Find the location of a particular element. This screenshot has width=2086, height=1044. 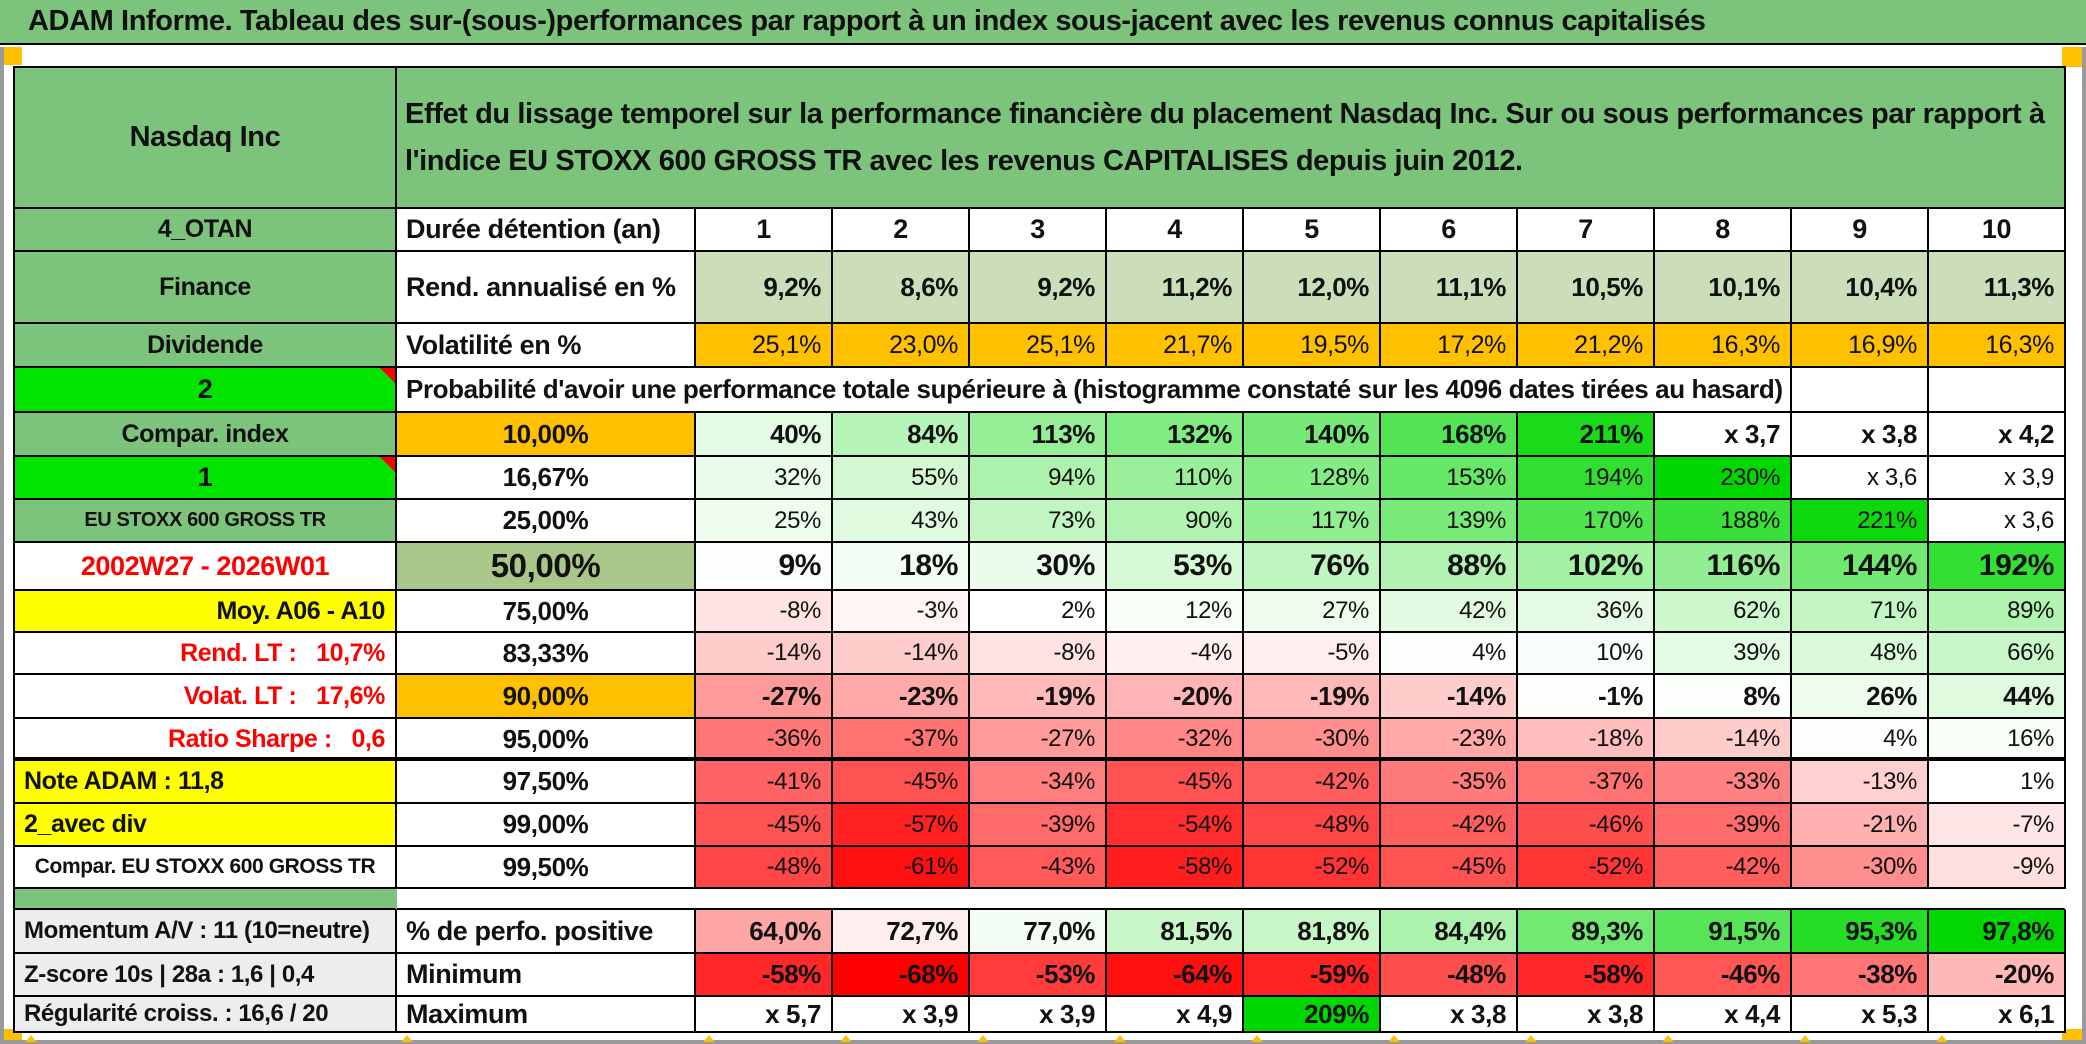

metric-cell-p50: 50,00% is located at coordinates (546, 567).